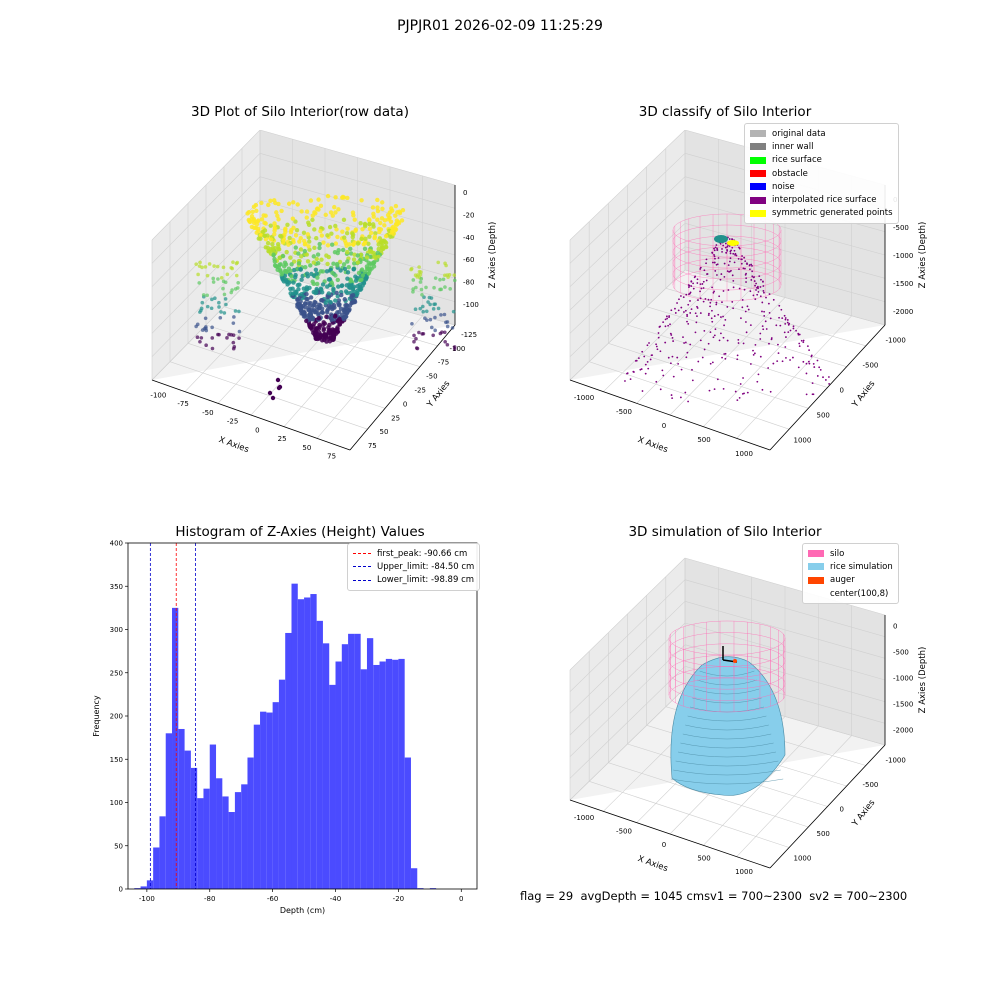  Describe the element at coordinates (858, 896) in the screenshot. I see `status-sv2: sv2 = 700~2300` at that location.